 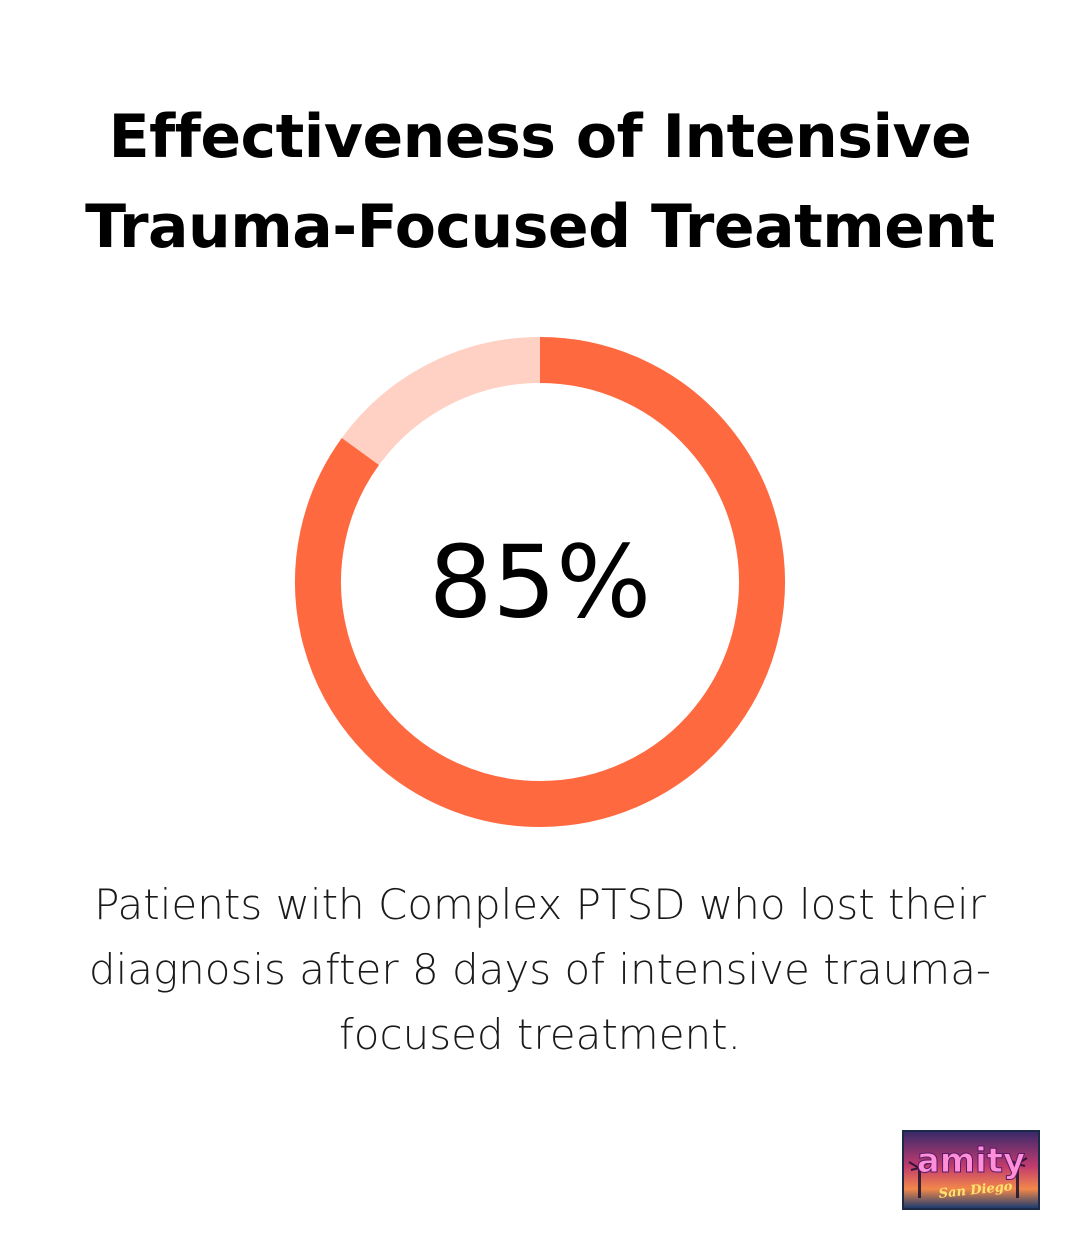 I want to click on logo-wordmark: amity, so click(x=971, y=1161).